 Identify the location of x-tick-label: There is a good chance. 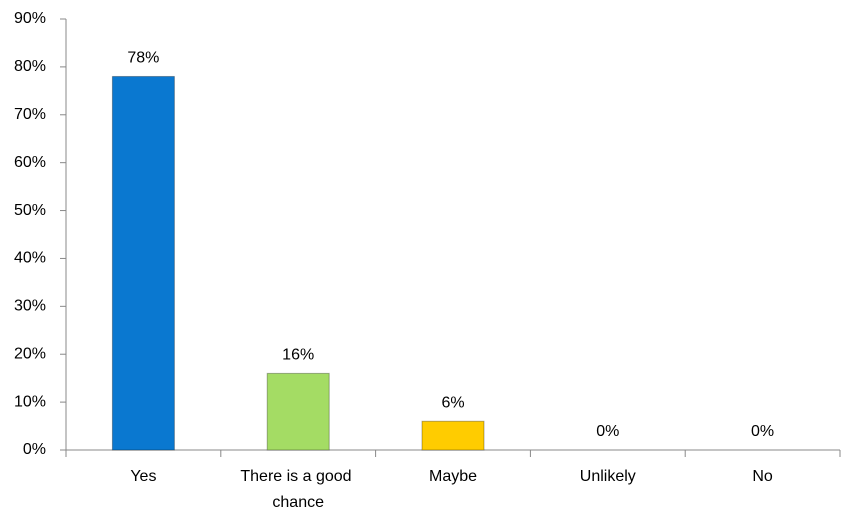
(298, 489).